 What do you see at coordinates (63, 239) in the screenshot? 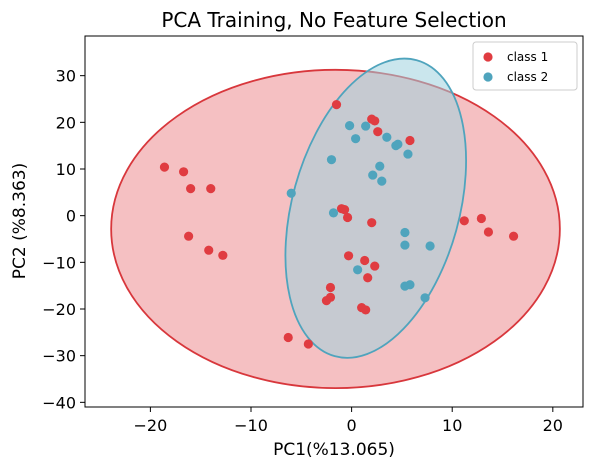
I see `y-axis-ticks: −40 −30 −20 −10 0 10 20 30` at bounding box center [63, 239].